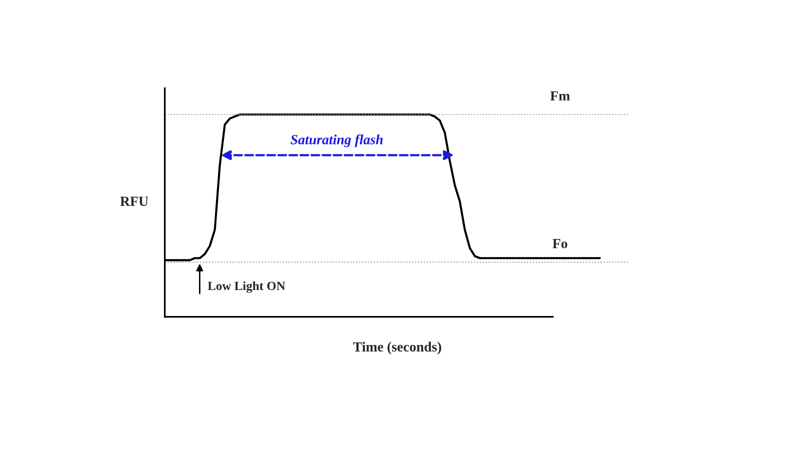 The image size is (800, 450). Describe the element at coordinates (560, 243) in the screenshot. I see `ref-line-label: Fo` at that location.